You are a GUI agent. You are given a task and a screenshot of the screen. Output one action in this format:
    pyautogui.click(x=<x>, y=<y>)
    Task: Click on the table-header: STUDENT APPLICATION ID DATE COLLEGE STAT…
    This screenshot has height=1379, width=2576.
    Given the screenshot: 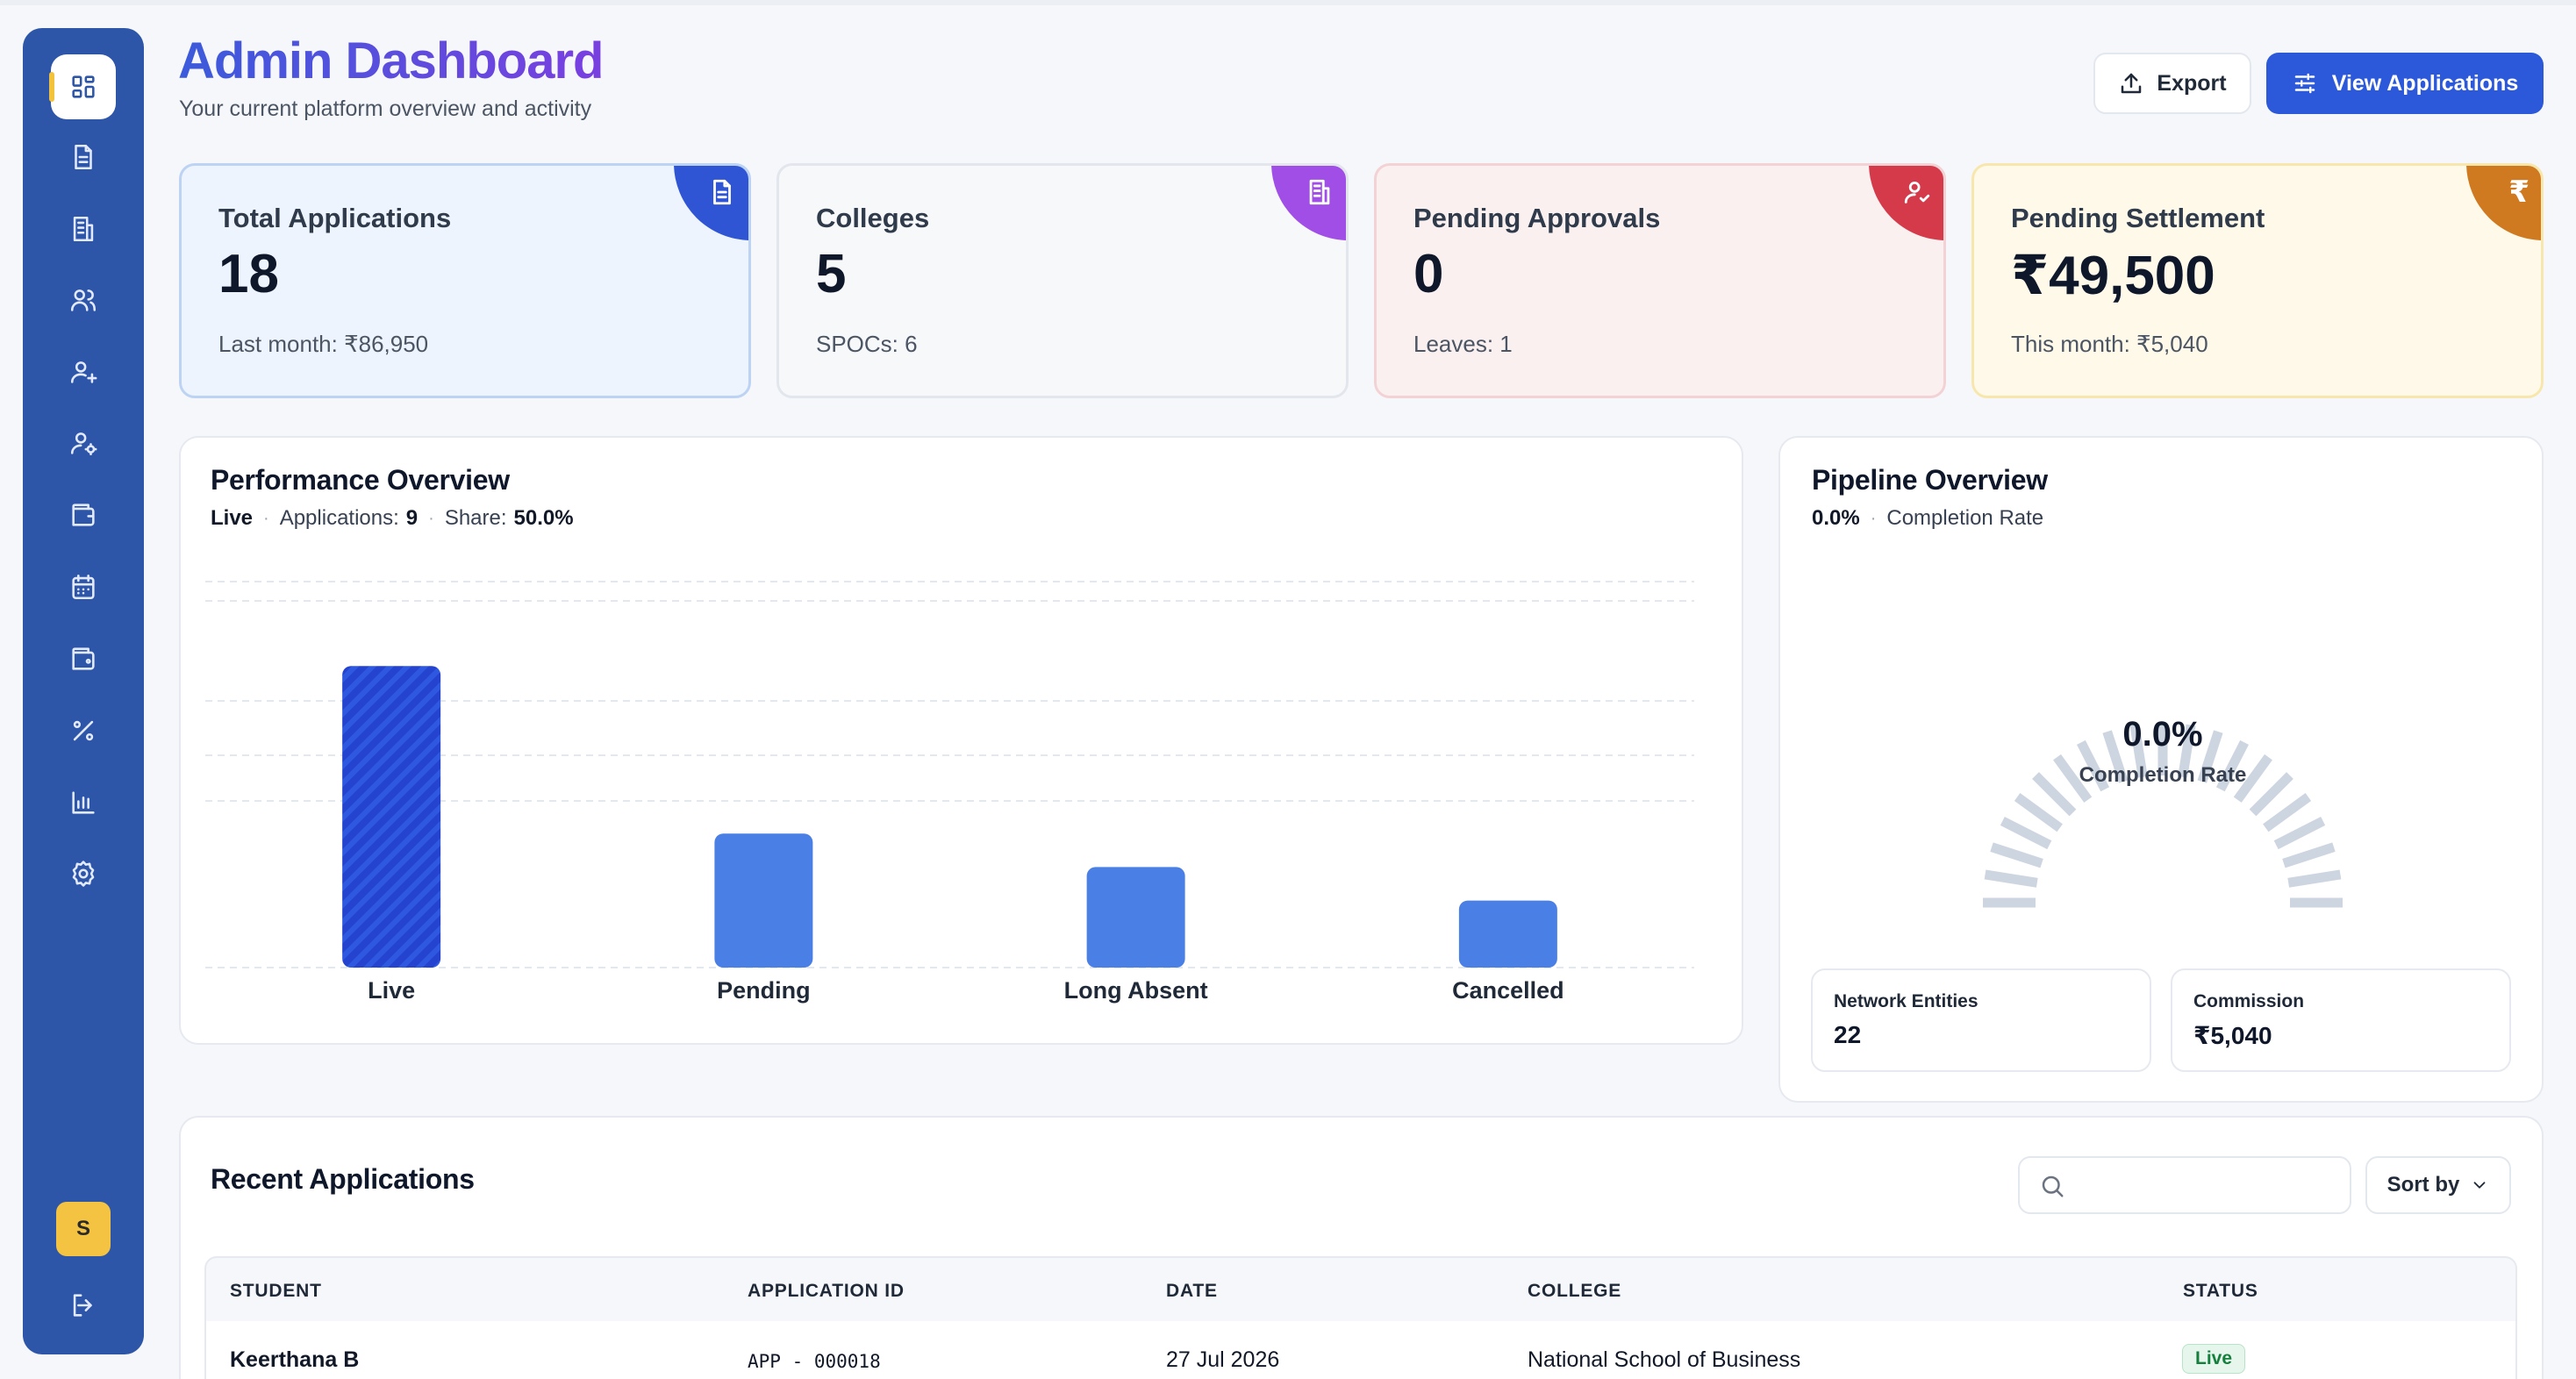 What is the action you would take?
    pyautogui.click(x=1360, y=1289)
    